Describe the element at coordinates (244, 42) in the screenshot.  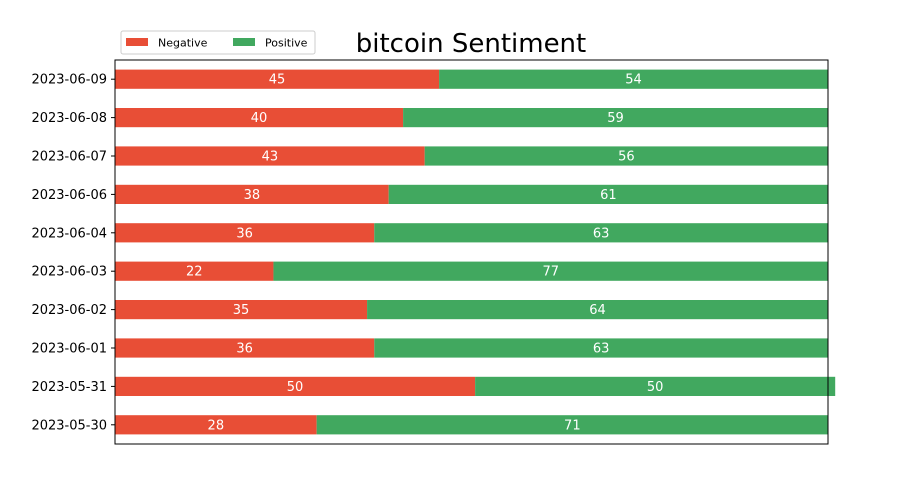
I see `legend-swatch-positive` at that location.